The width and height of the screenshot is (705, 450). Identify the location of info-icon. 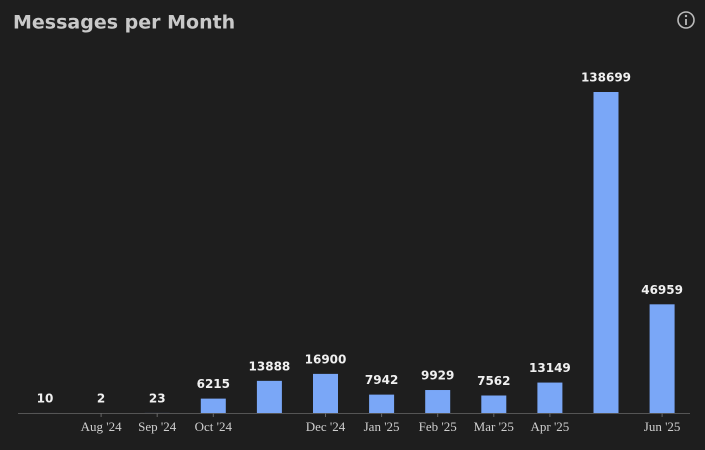
(686, 20).